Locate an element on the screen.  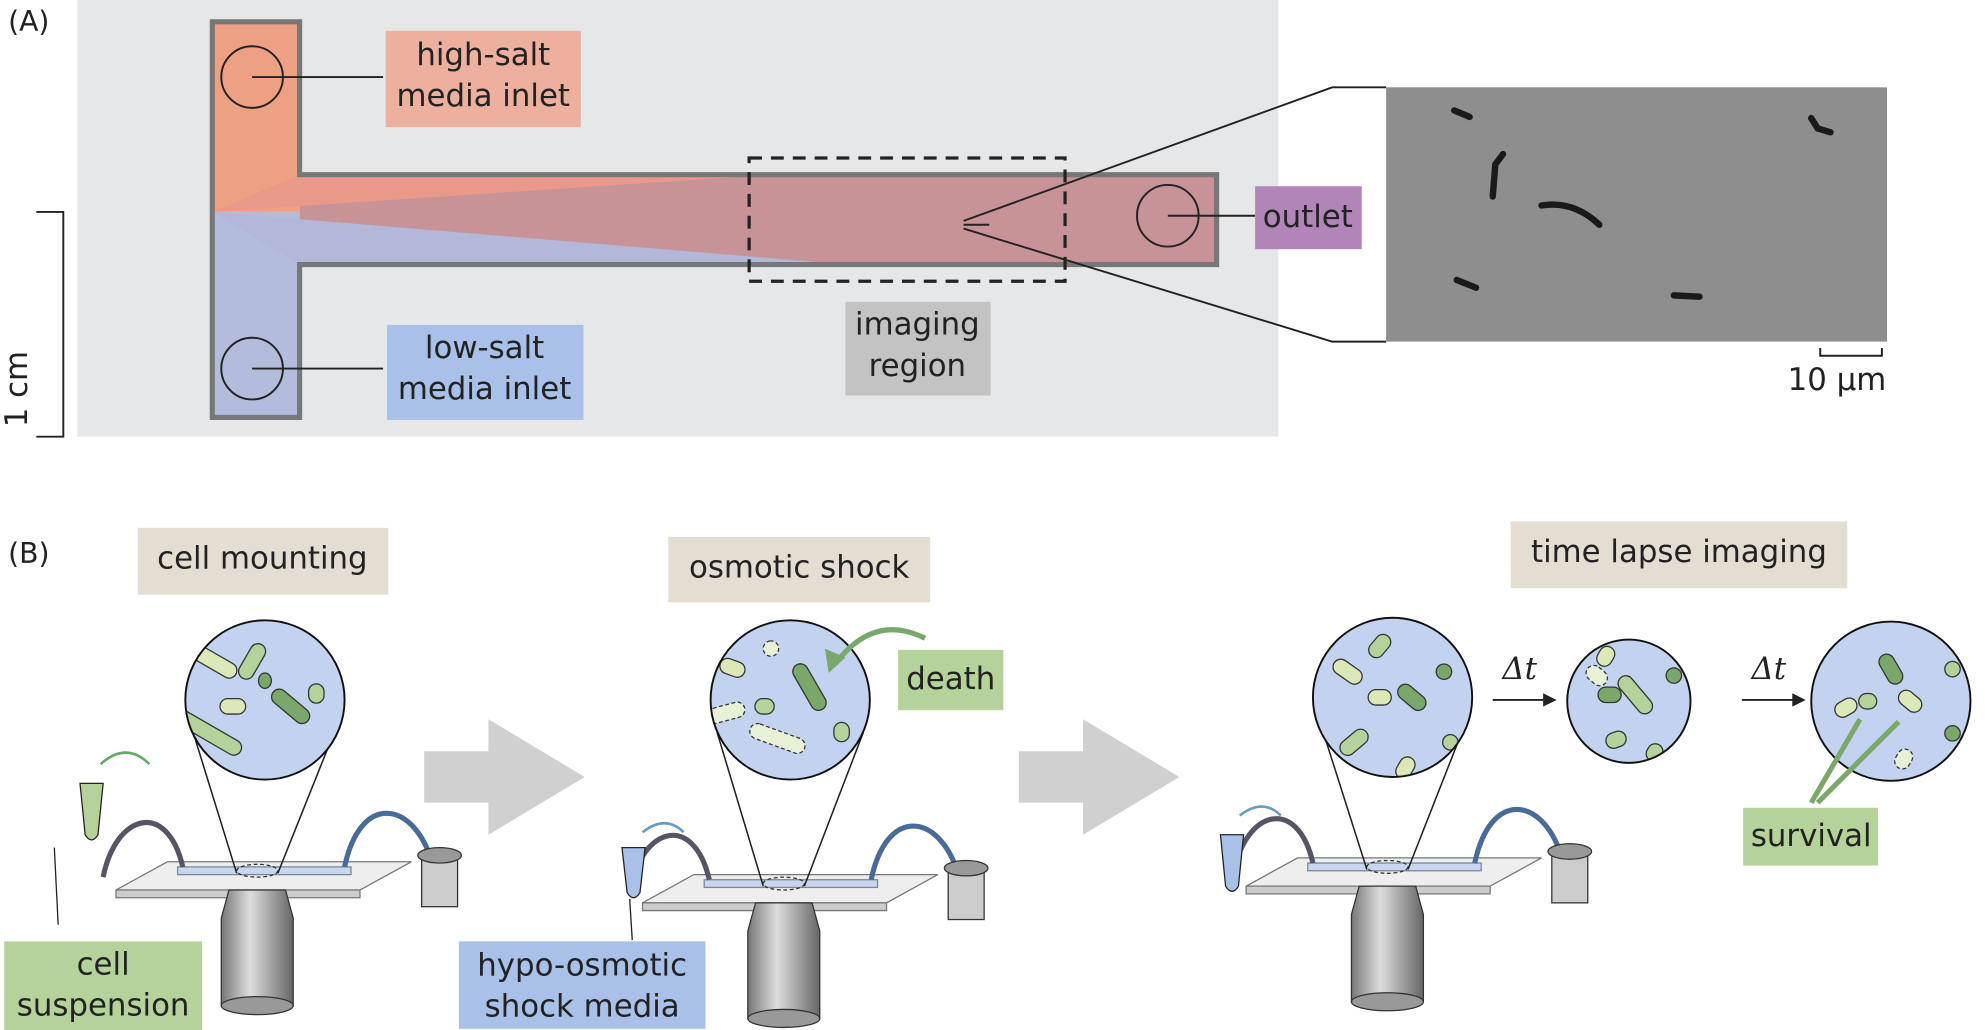
imaging-box is located at coordinates (907, 219).